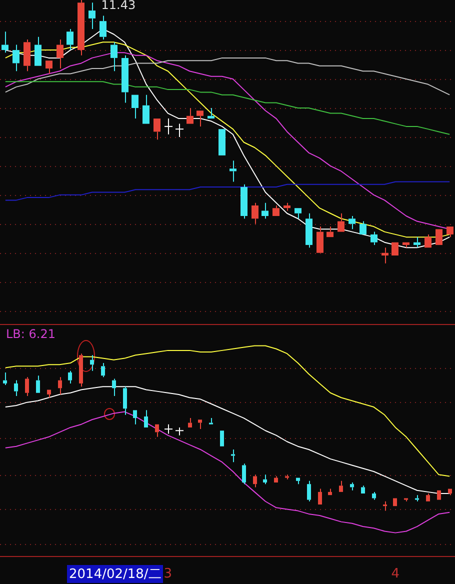 Image resolution: width=455 pixels, height=584 pixels. Describe the element at coordinates (115, 574) in the screenshot. I see `text: 2014/02/18/二` at that location.